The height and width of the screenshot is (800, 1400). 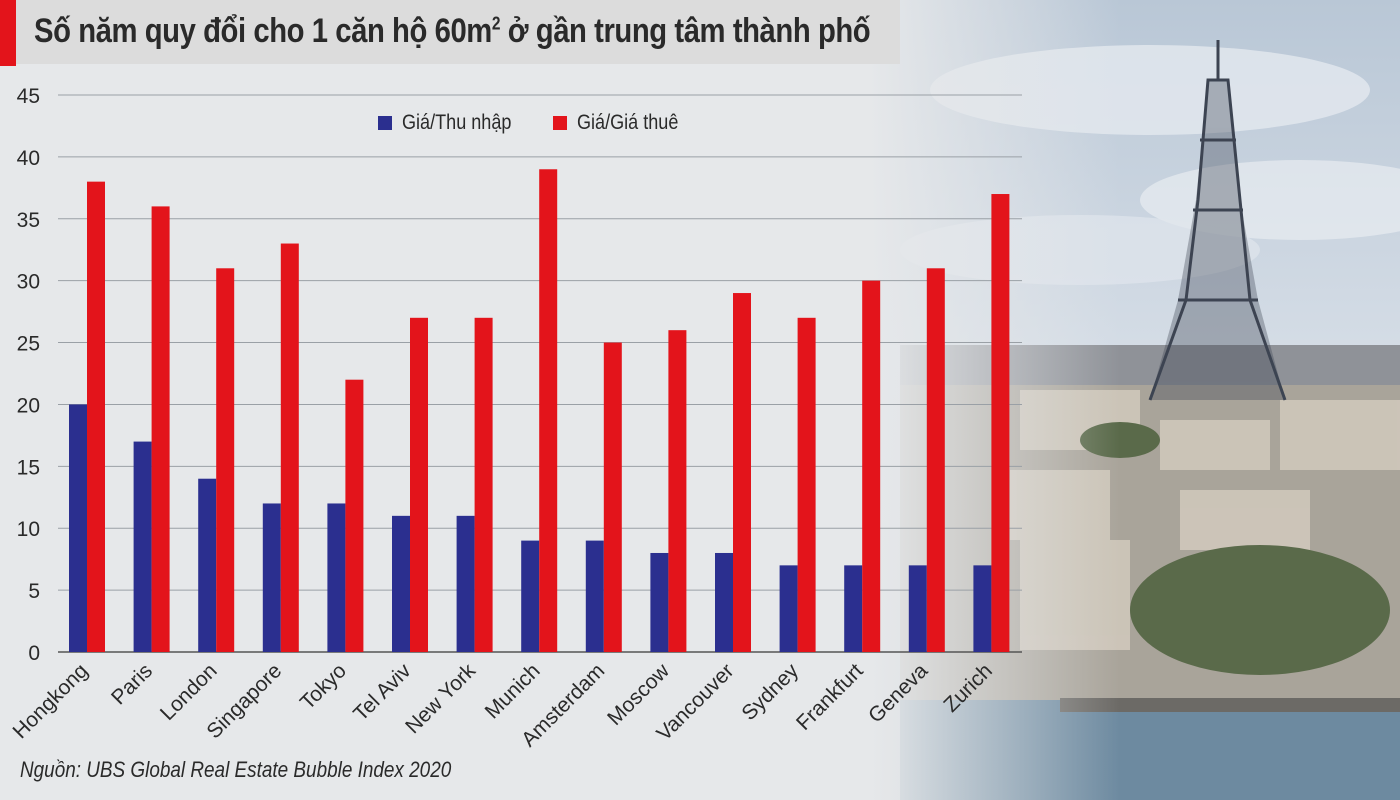 What do you see at coordinates (132, 684) in the screenshot?
I see `x-tick-label: Paris` at bounding box center [132, 684].